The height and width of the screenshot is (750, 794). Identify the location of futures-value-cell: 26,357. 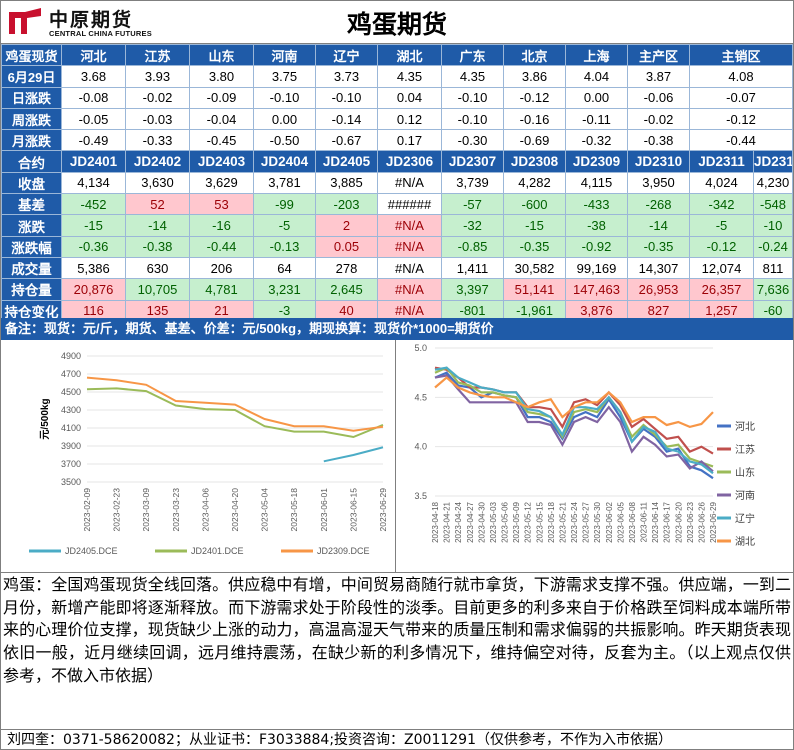
(721, 289).